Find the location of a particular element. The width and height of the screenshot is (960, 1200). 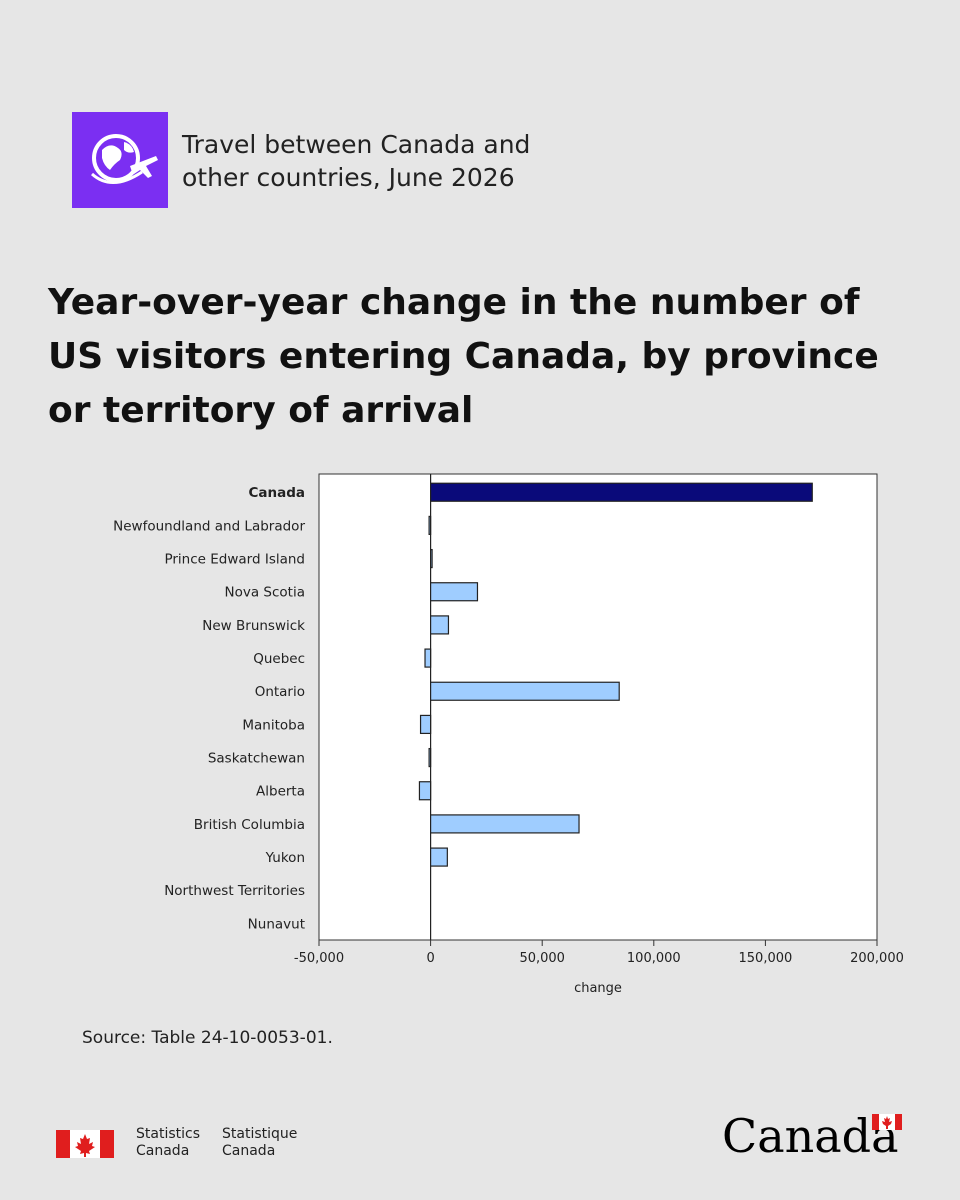

source-note: Source: Table 24-10-0053-01. is located at coordinates (207, 1038).